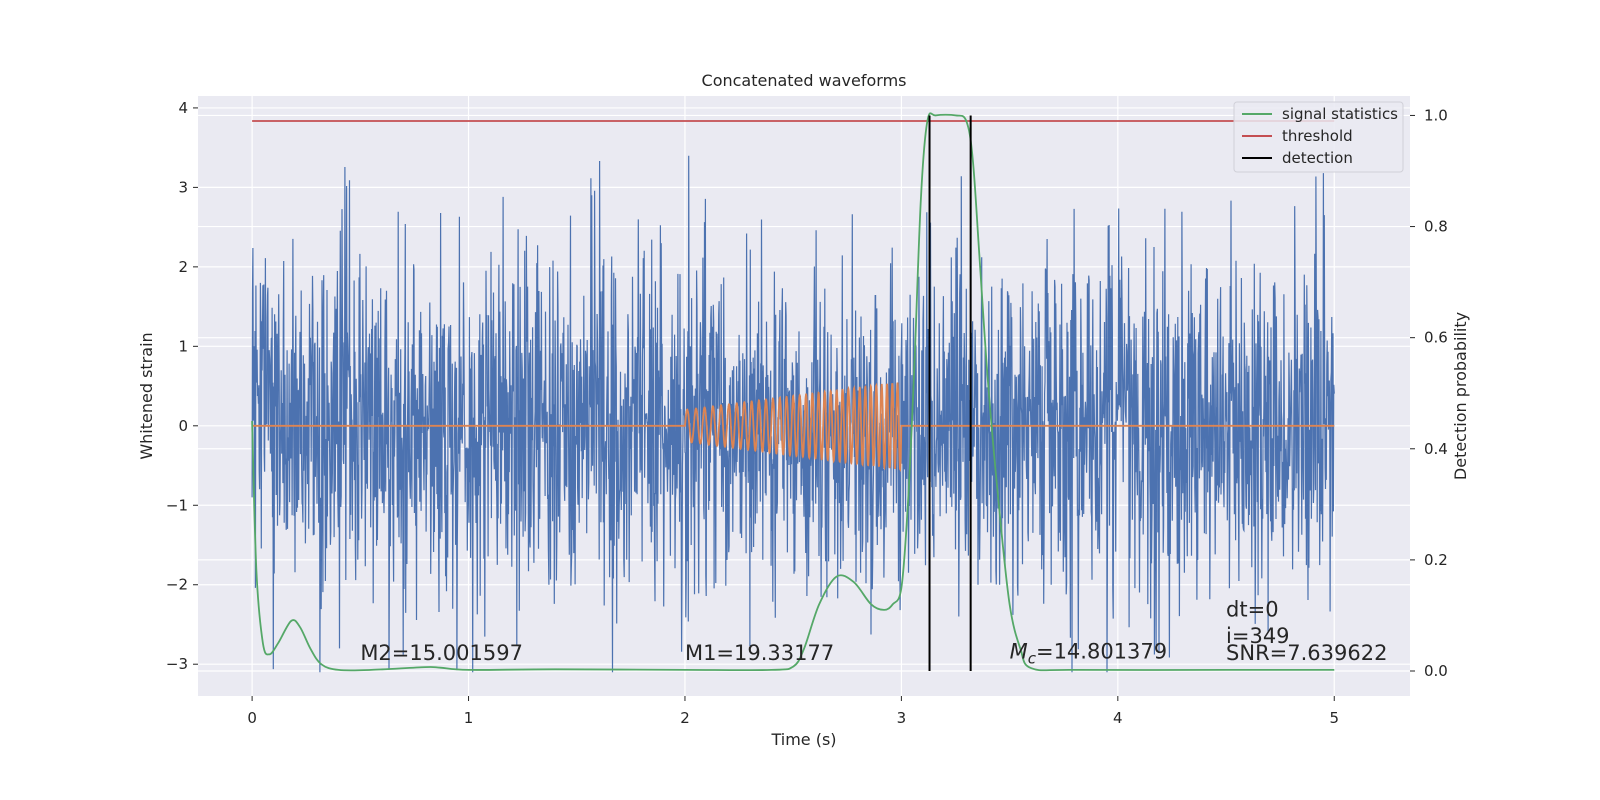 This screenshot has width=1600, height=800. Describe the element at coordinates (183, 267) in the screenshot. I see `y-left-tick-label-5: 2` at that location.